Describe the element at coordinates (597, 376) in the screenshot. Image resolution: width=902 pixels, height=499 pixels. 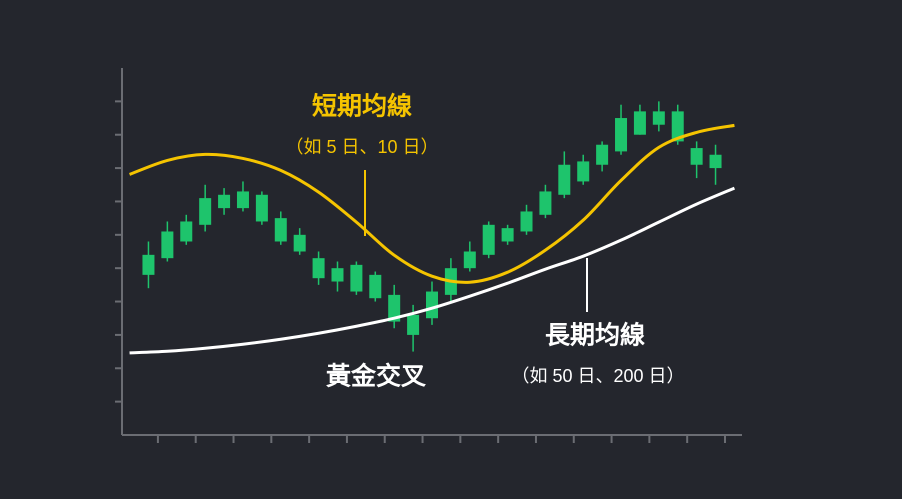
I see `long-ma-note: （如 50 日、200 日）` at that location.